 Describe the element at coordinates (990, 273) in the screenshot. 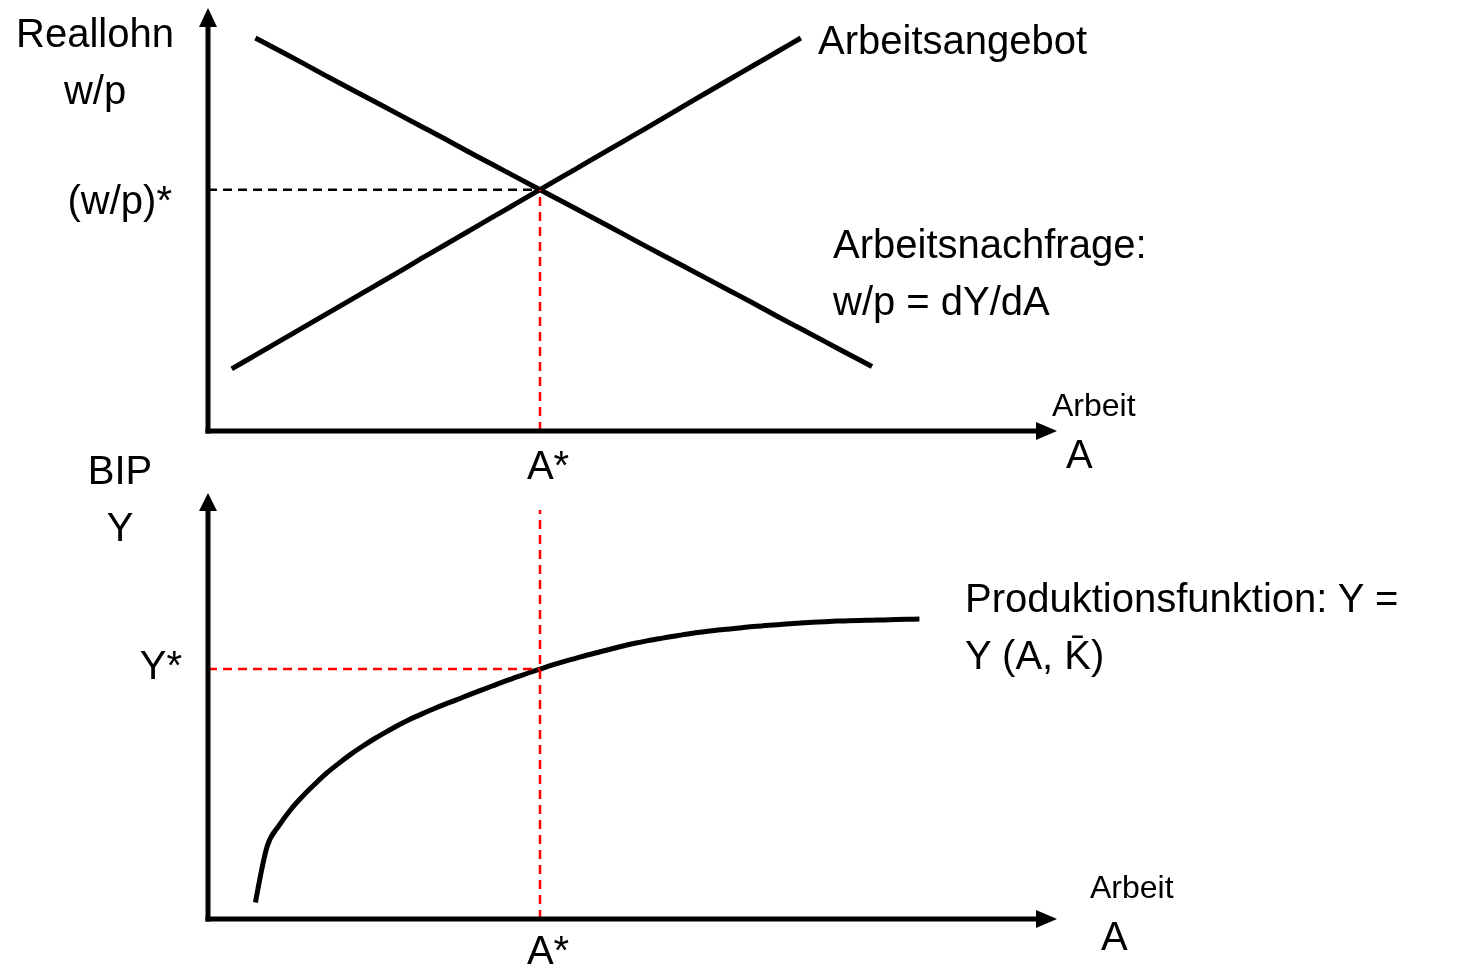

I see `series-label: Arbeitsnachfrage: w/p = dY/dA` at that location.